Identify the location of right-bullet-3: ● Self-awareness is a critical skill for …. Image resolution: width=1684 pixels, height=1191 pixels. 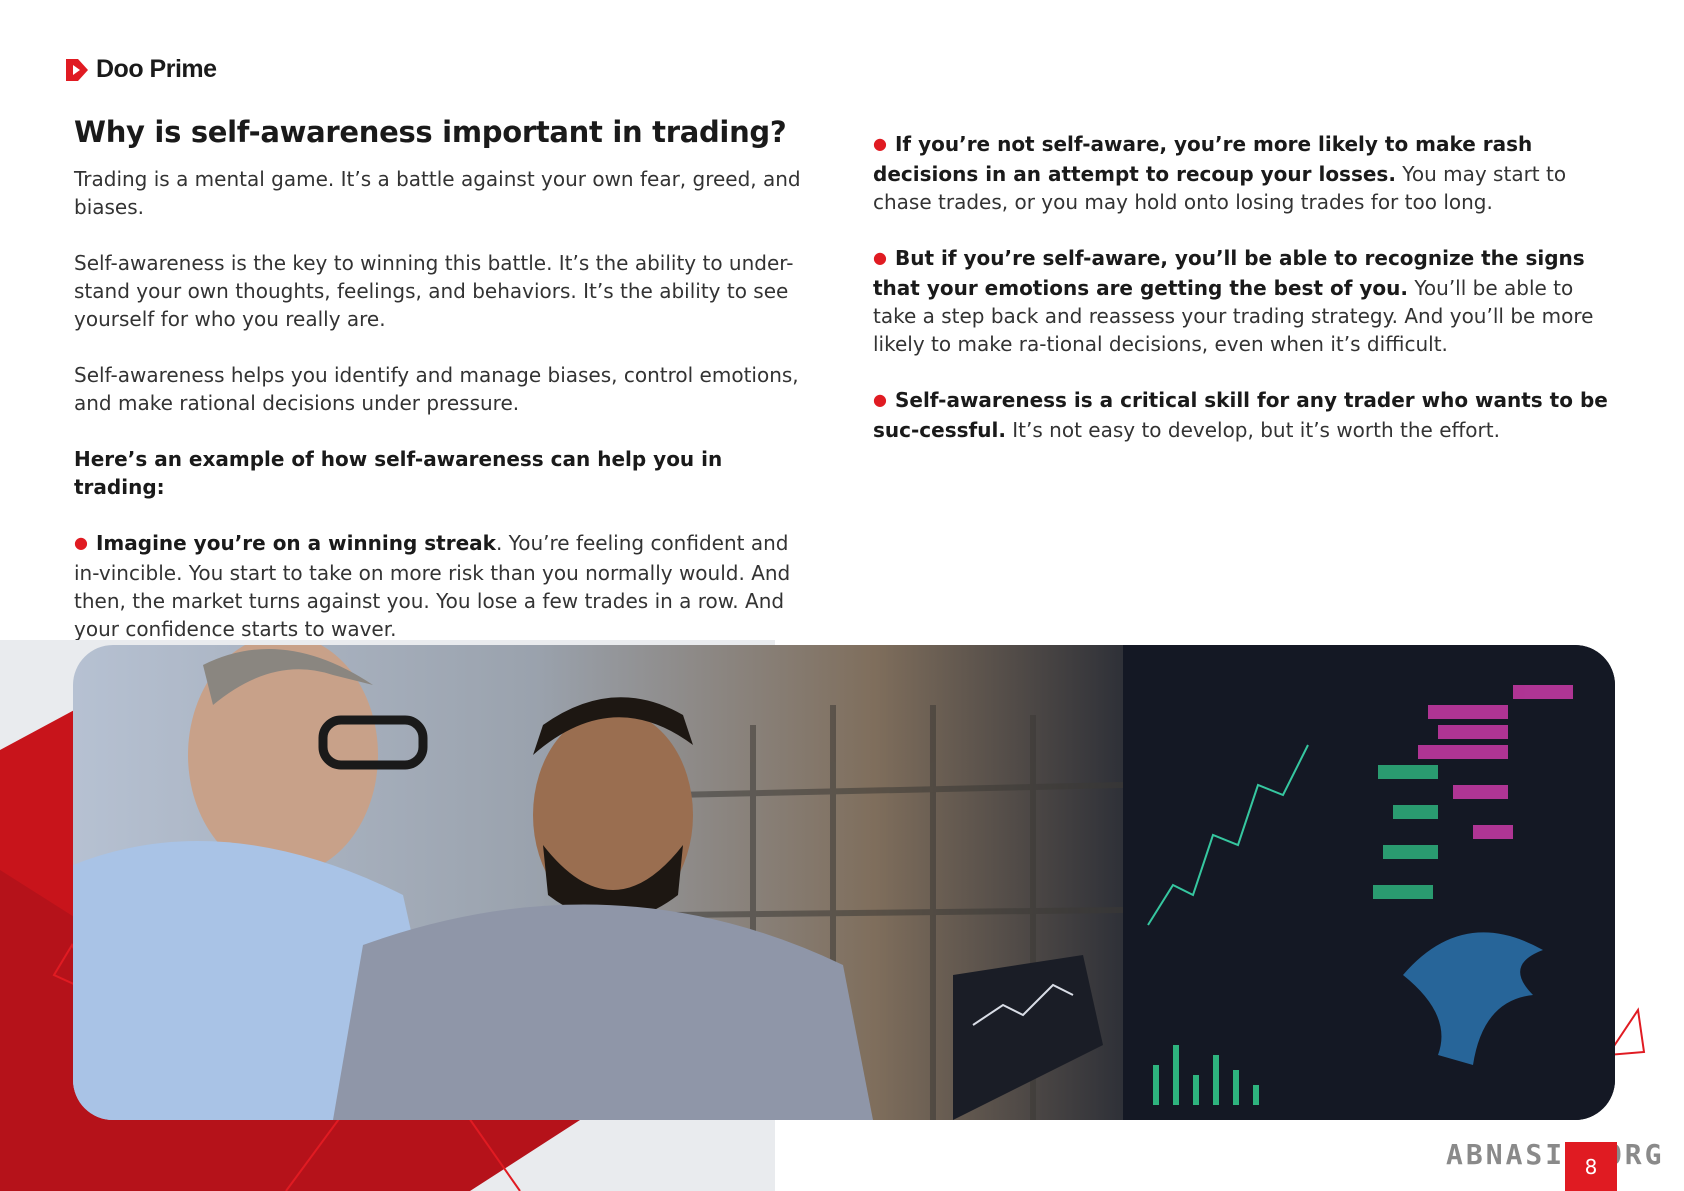
(1243, 415).